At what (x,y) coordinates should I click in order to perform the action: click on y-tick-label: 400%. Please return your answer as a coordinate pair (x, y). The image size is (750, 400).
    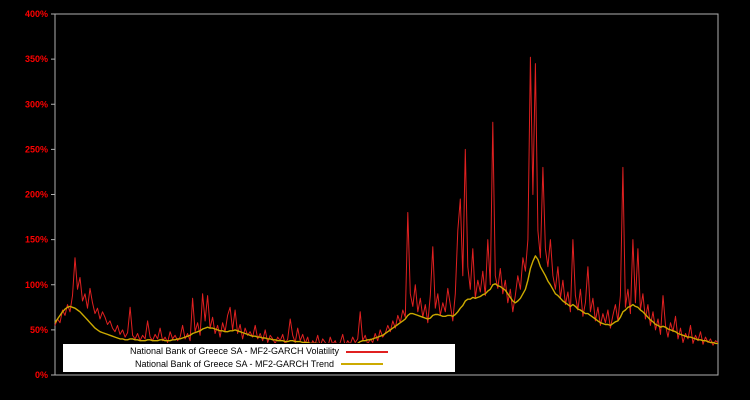
    Looking at the image, I should click on (36, 14).